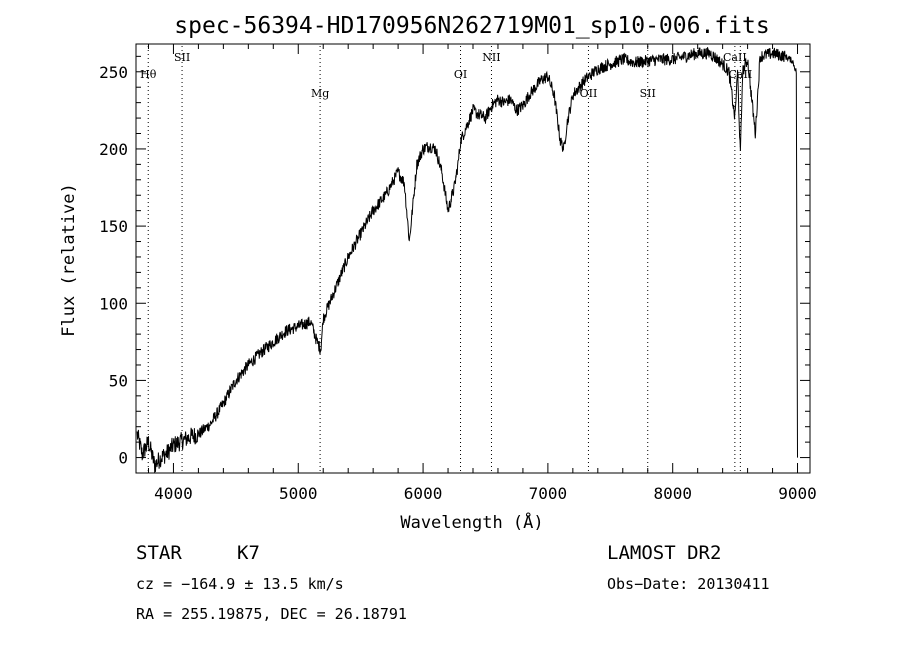  I want to click on spectral-line-label: OII, so click(589, 93).